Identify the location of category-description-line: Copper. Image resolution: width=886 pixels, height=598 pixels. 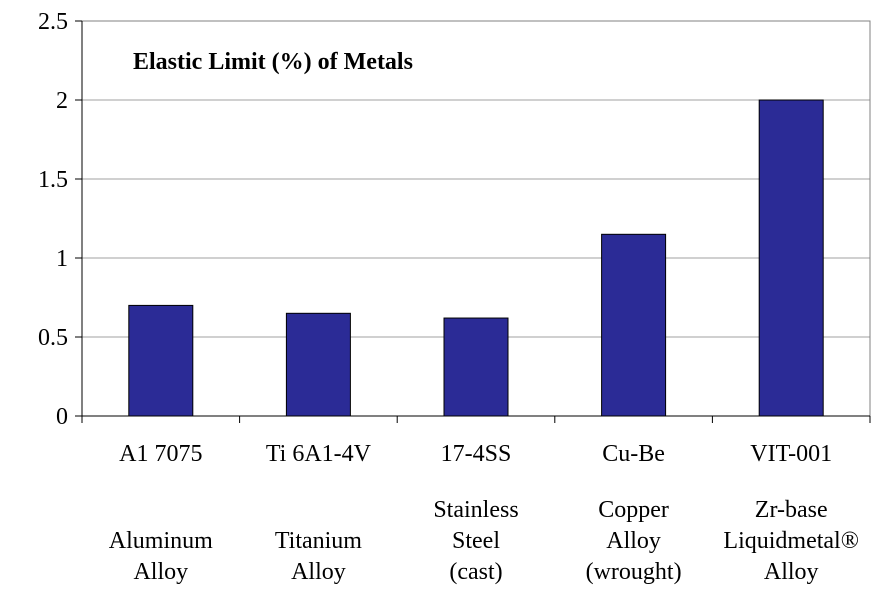
(633, 510).